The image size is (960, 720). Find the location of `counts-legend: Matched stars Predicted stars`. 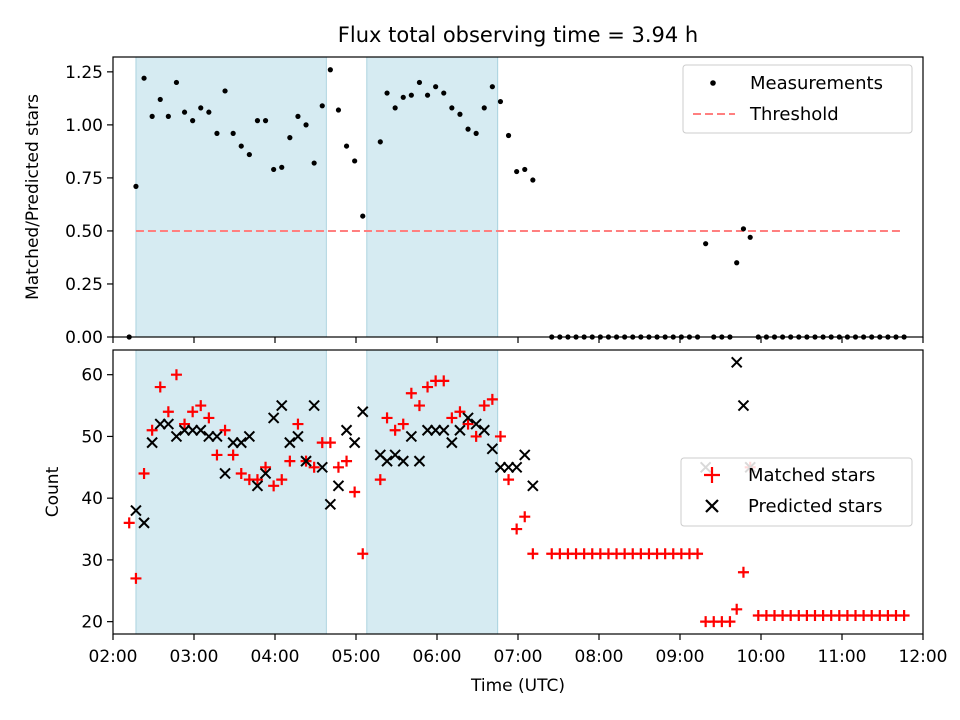

counts-legend: Matched stars Predicted stars is located at coordinates (796, 492).